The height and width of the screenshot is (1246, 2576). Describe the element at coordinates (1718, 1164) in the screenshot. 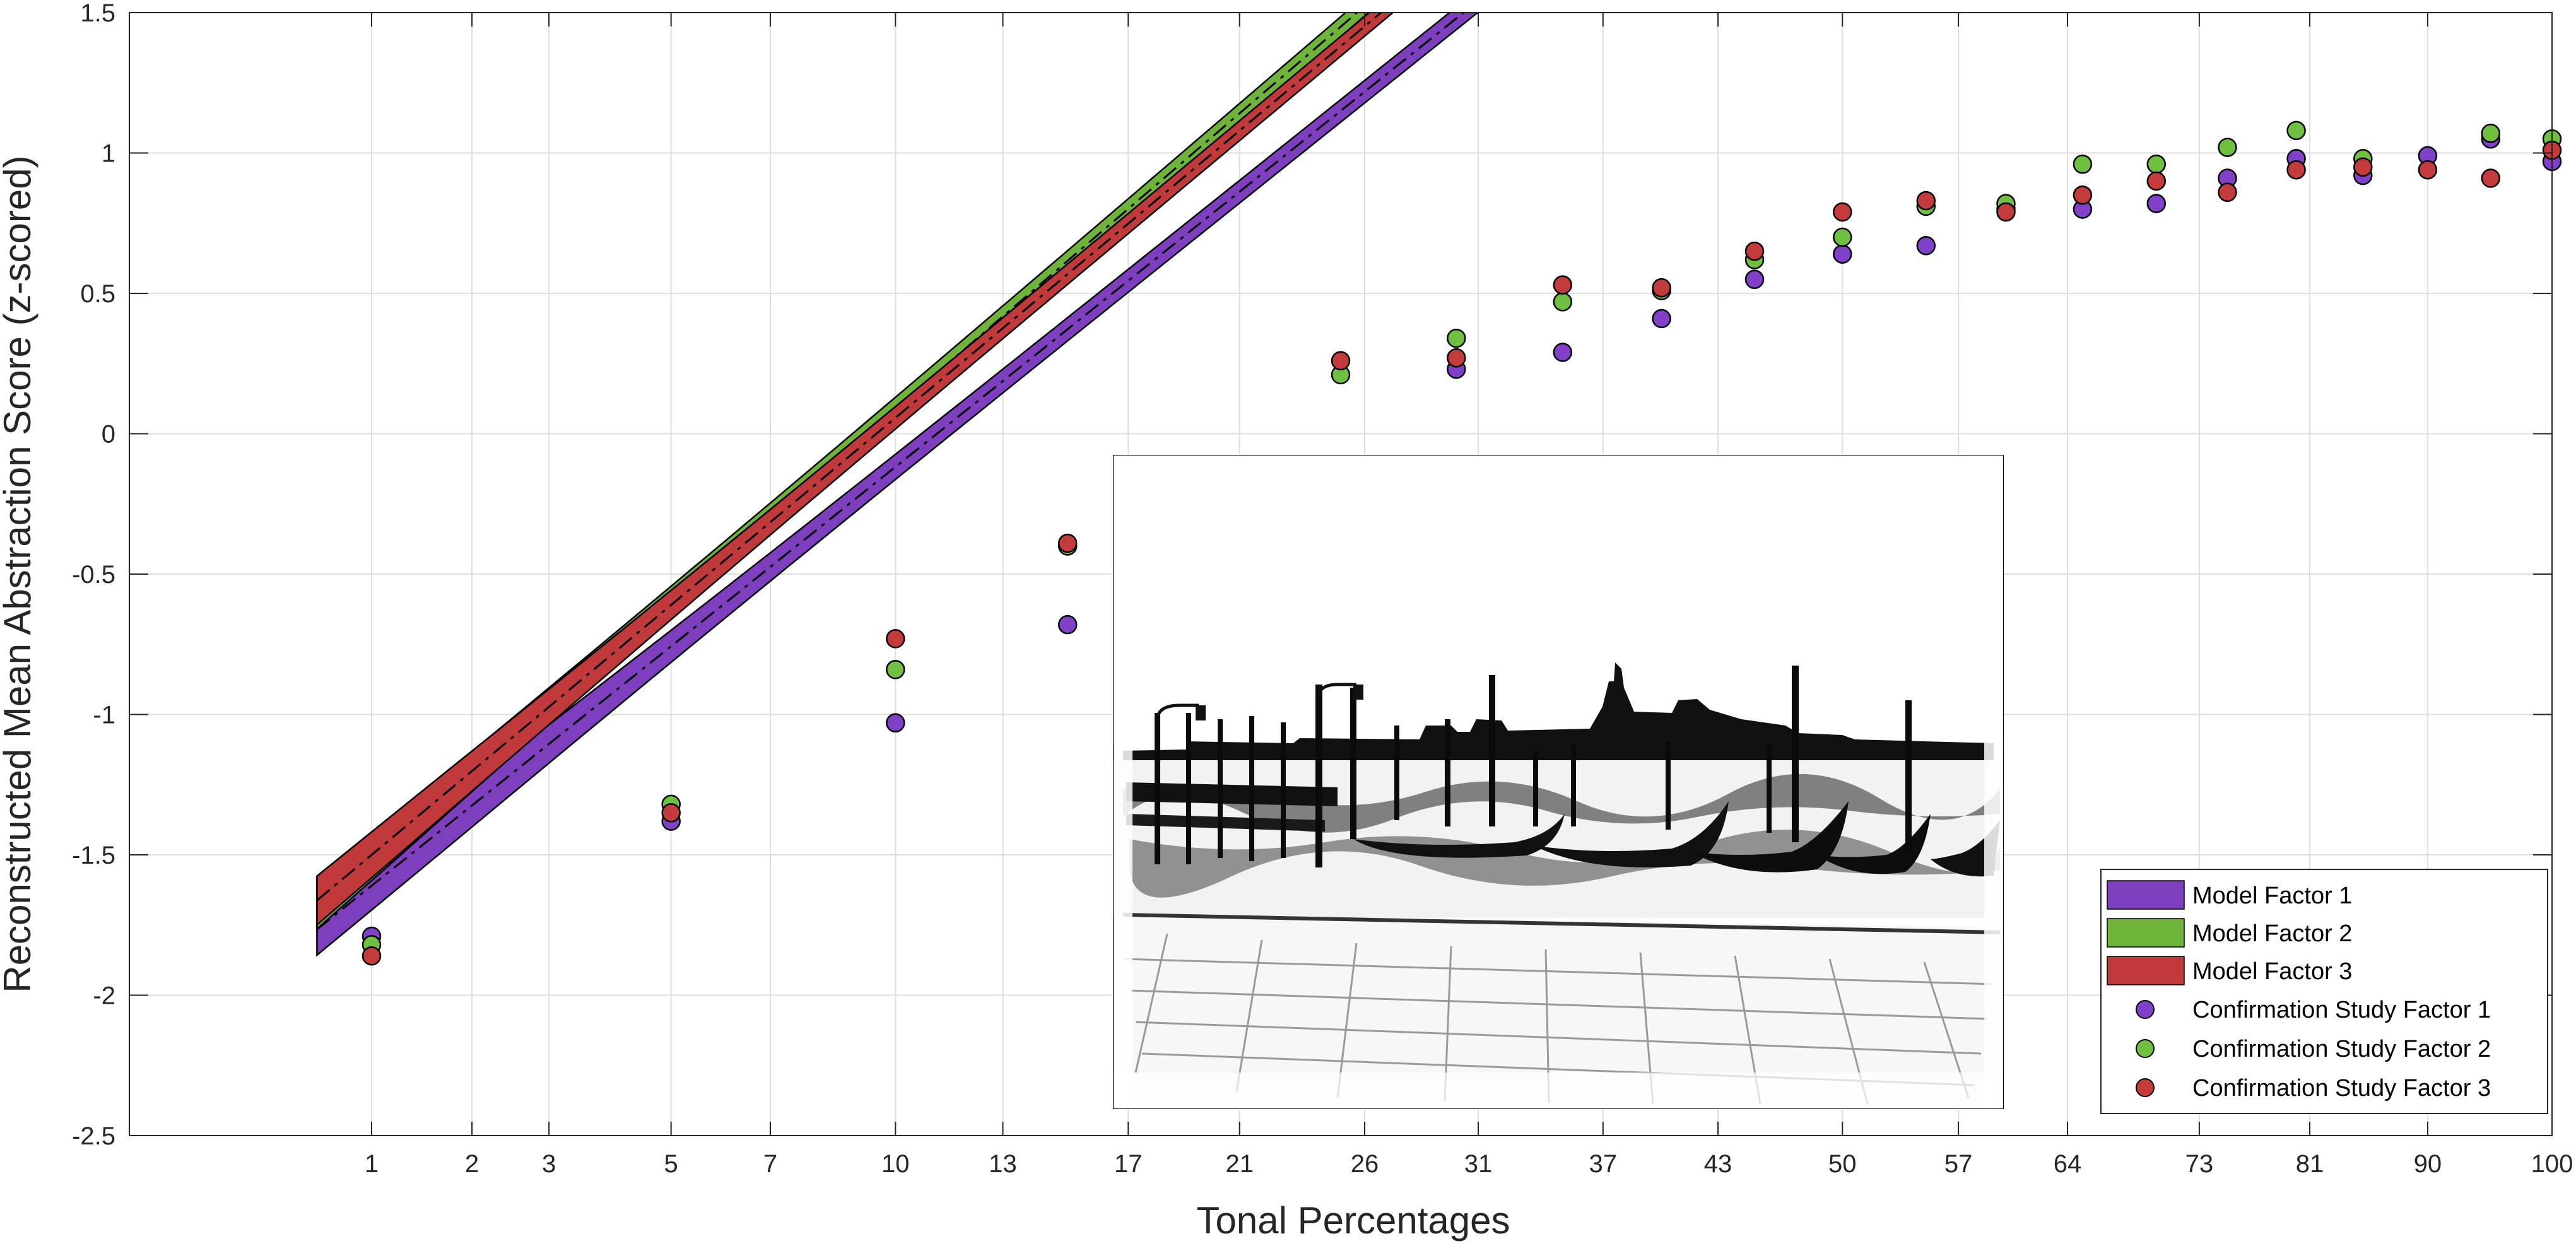

I see `x-tick-label: 43` at that location.